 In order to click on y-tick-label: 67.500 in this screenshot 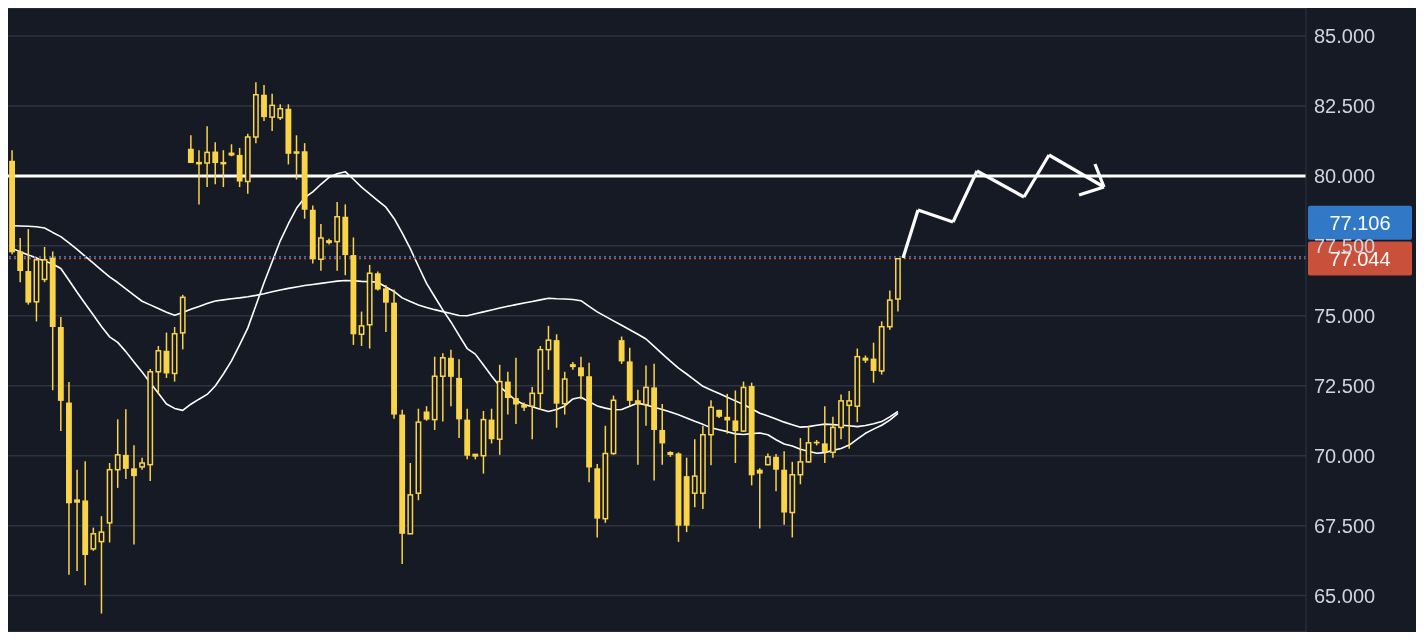, I will do `click(1345, 525)`.